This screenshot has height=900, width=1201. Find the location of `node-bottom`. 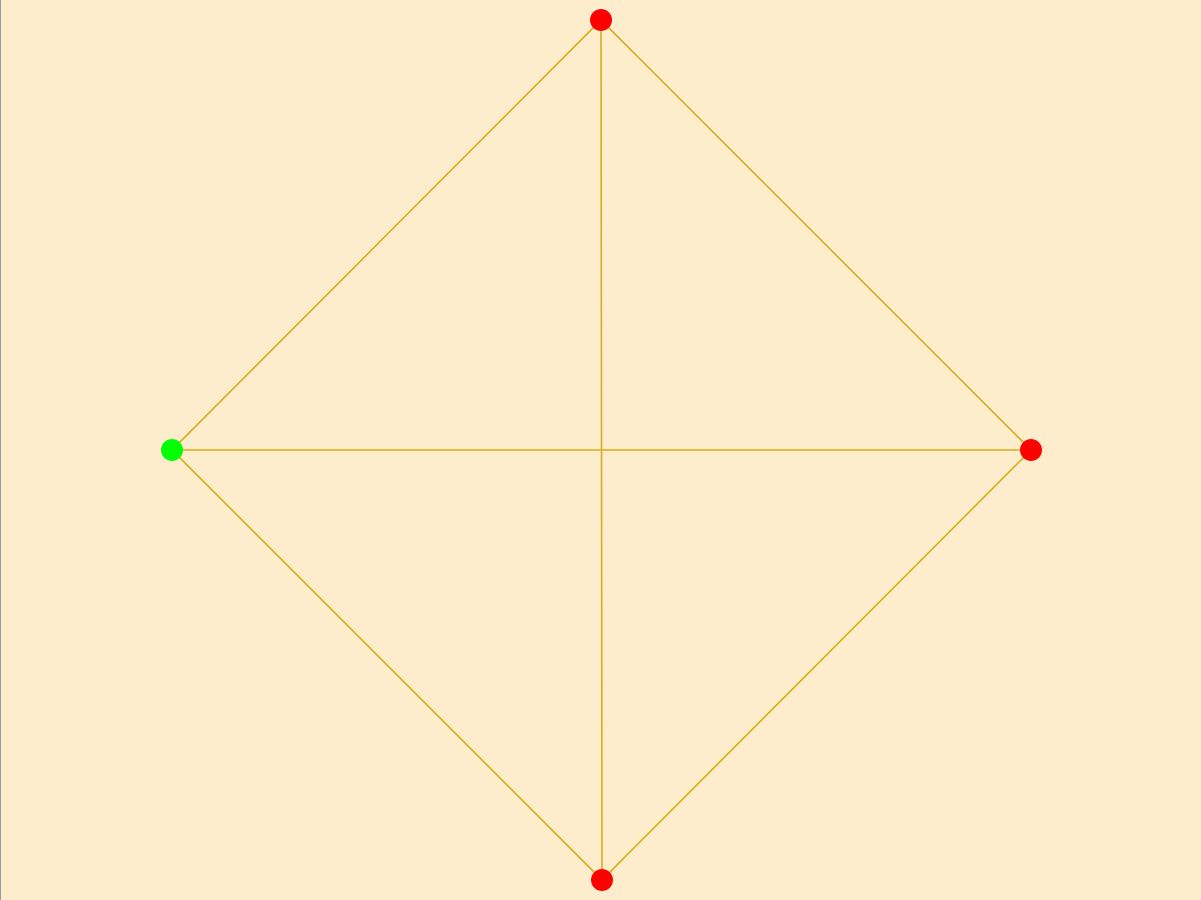

node-bottom is located at coordinates (602, 880).